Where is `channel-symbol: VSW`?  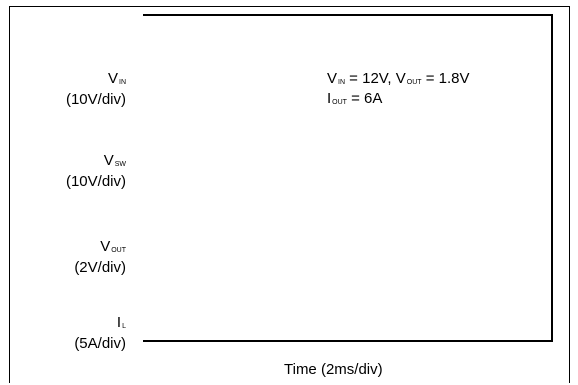 channel-symbol: VSW is located at coordinates (114, 160).